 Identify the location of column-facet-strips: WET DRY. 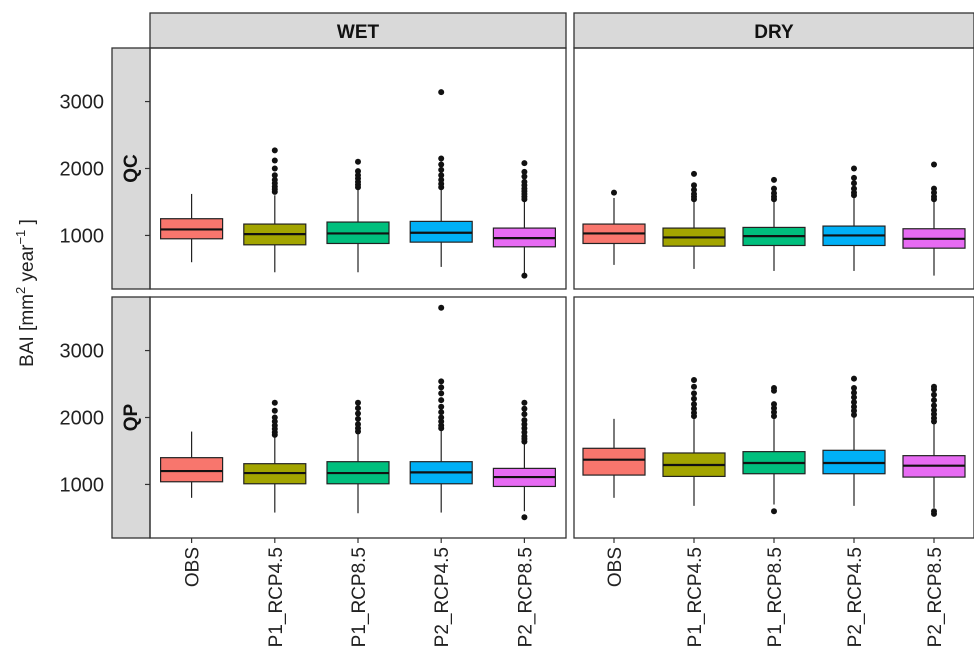
(561, 30).